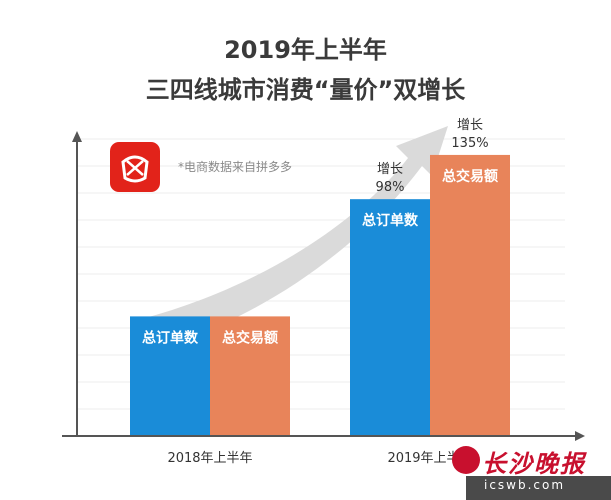  I want to click on x-tick-label: 2019年上半年, so click(429, 458).